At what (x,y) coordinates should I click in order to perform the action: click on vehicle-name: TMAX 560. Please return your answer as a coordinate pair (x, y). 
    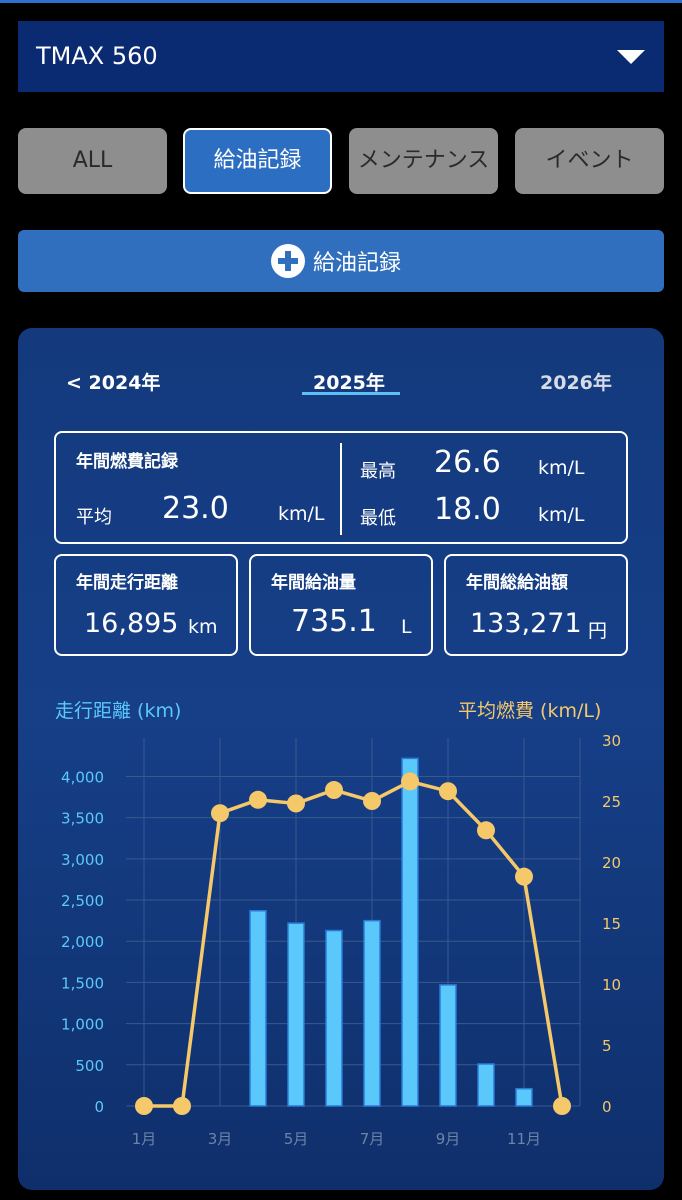
    Looking at the image, I should click on (97, 56).